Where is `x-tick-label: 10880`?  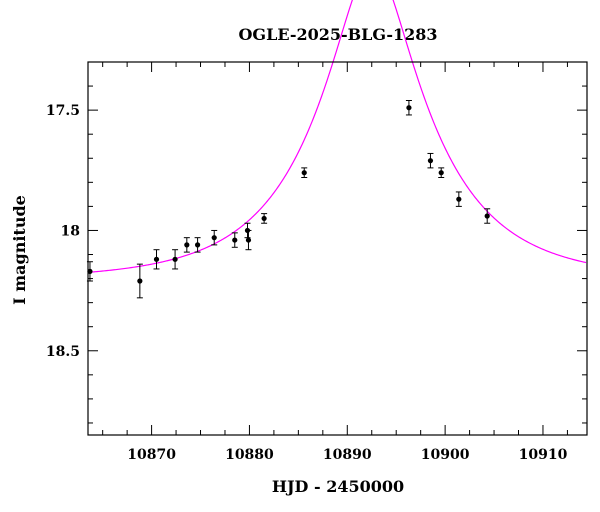 x-tick-label: 10880 is located at coordinates (249, 455).